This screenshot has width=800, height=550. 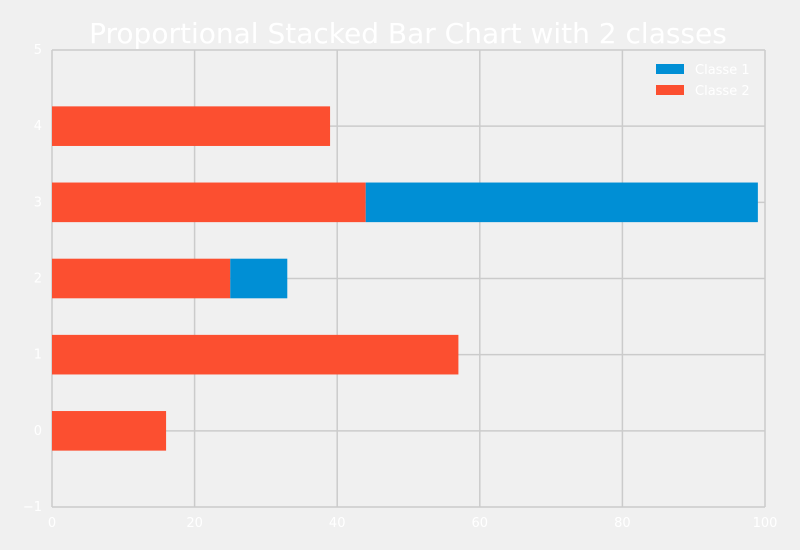 I want to click on legend-label: Classe 2, so click(x=722, y=91).